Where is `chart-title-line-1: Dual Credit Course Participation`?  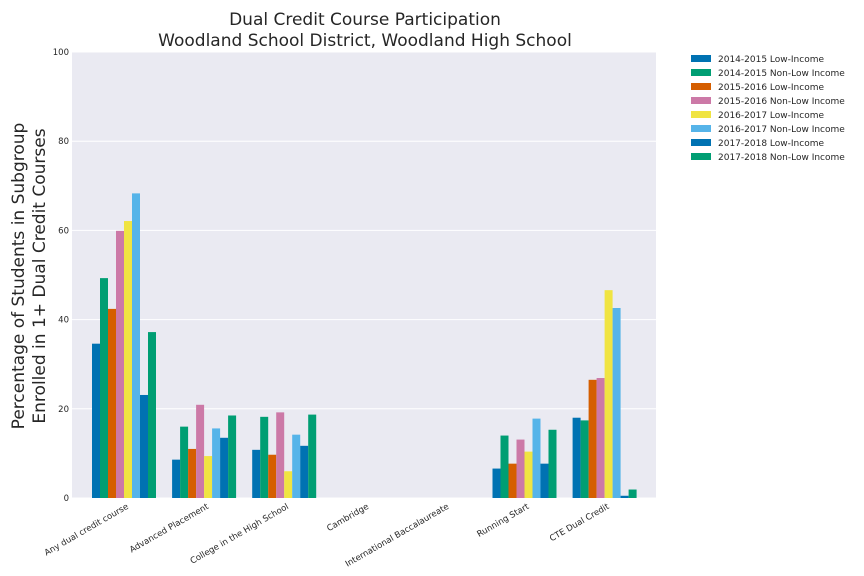 chart-title-line-1: Dual Credit Course Participation is located at coordinates (365, 20).